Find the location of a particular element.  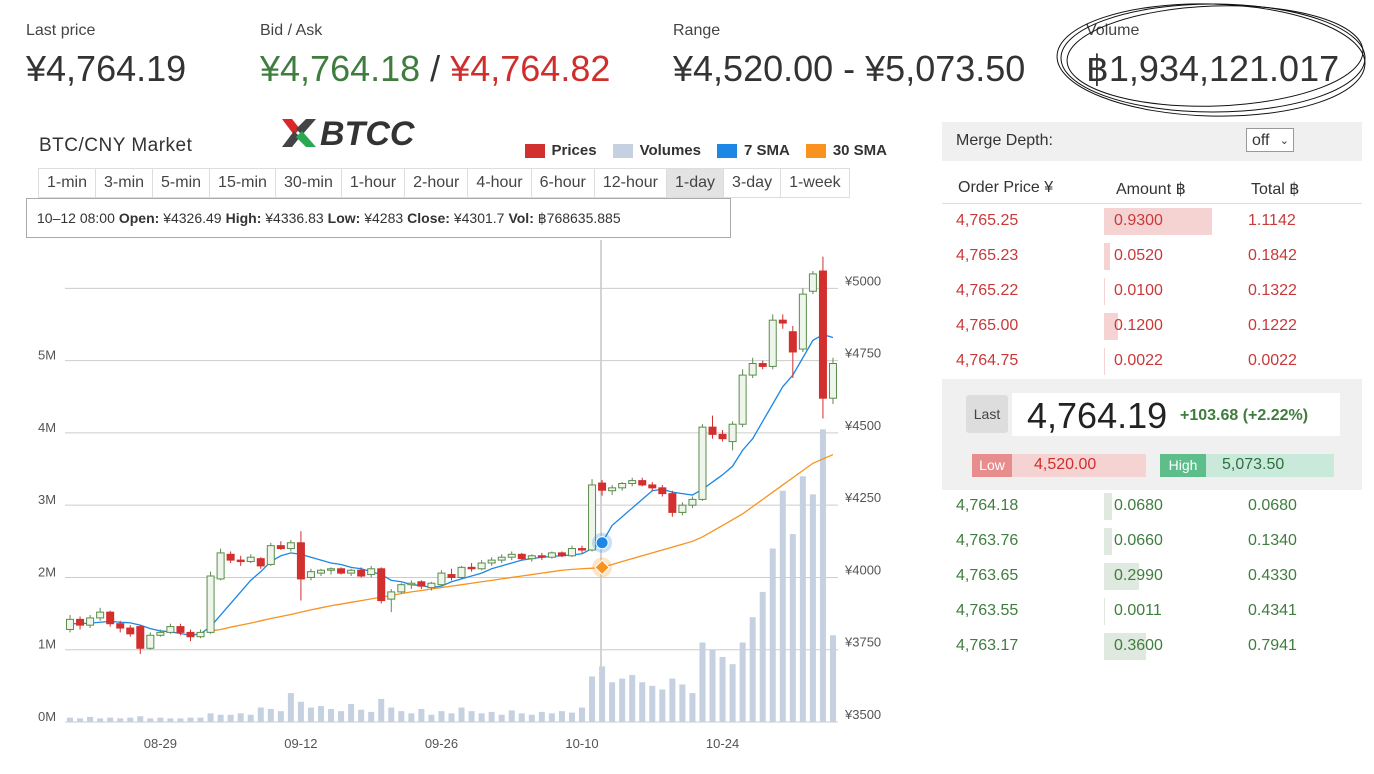

x-tick-label: 08-29 is located at coordinates (160, 743).